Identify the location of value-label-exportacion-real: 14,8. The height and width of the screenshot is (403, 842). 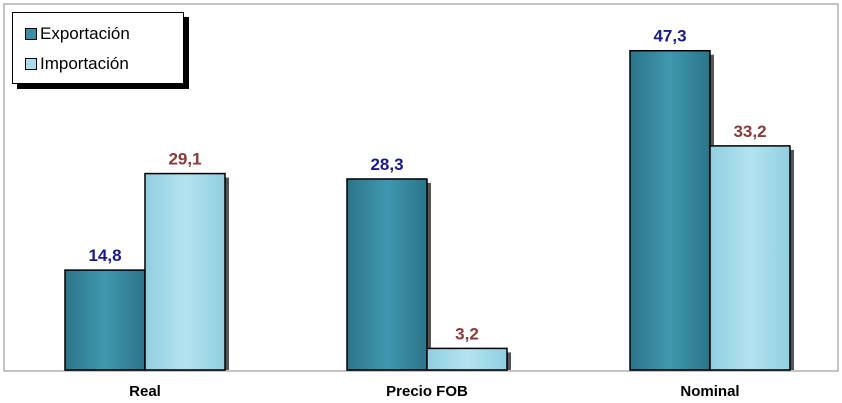
(104, 255).